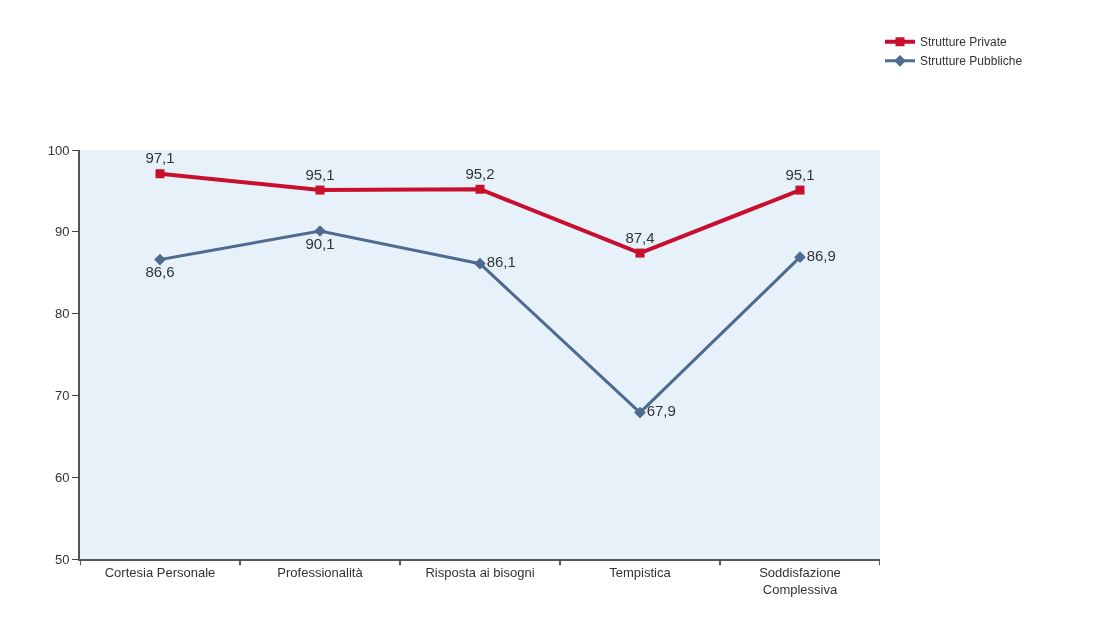 This screenshot has height=639, width=1108. I want to click on data-label: 90,1, so click(320, 243).